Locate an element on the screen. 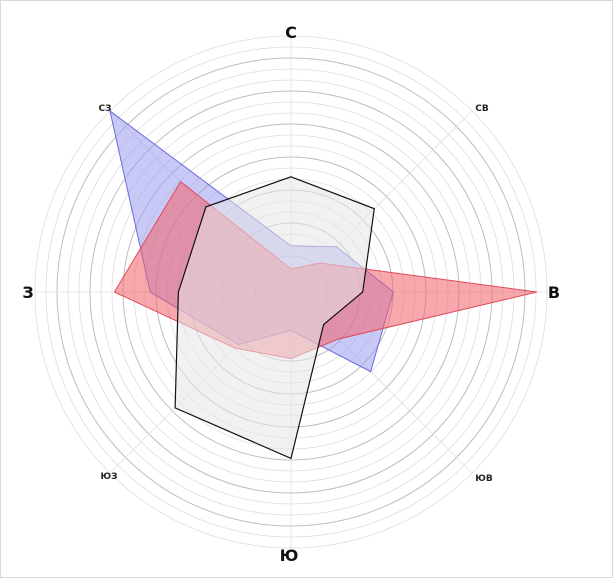 The height and width of the screenshot is (579, 613). direction-label: СВ is located at coordinates (482, 109).